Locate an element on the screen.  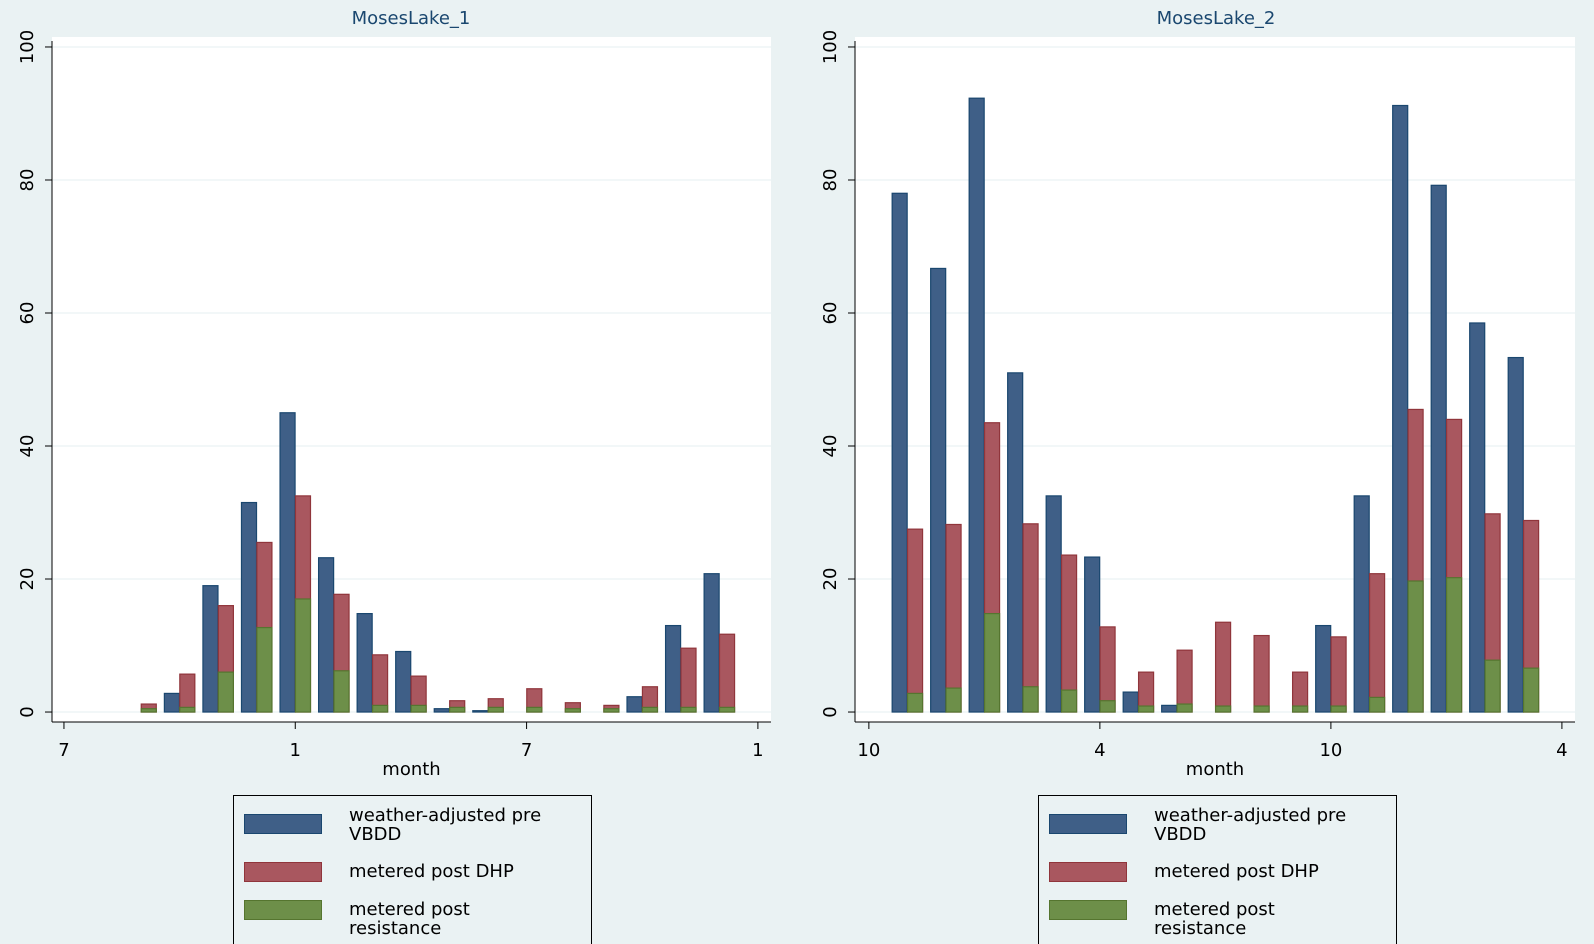
legend-entry: metered post DHP is located at coordinates (1219, 869).